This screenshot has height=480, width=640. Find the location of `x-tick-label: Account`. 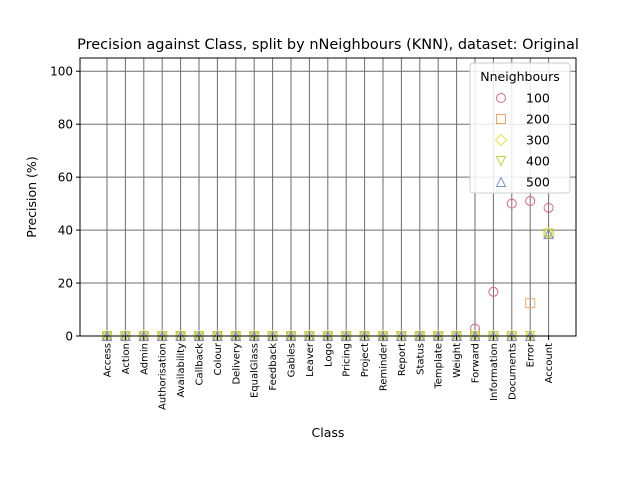

x-tick-label: Account is located at coordinates (549, 363).